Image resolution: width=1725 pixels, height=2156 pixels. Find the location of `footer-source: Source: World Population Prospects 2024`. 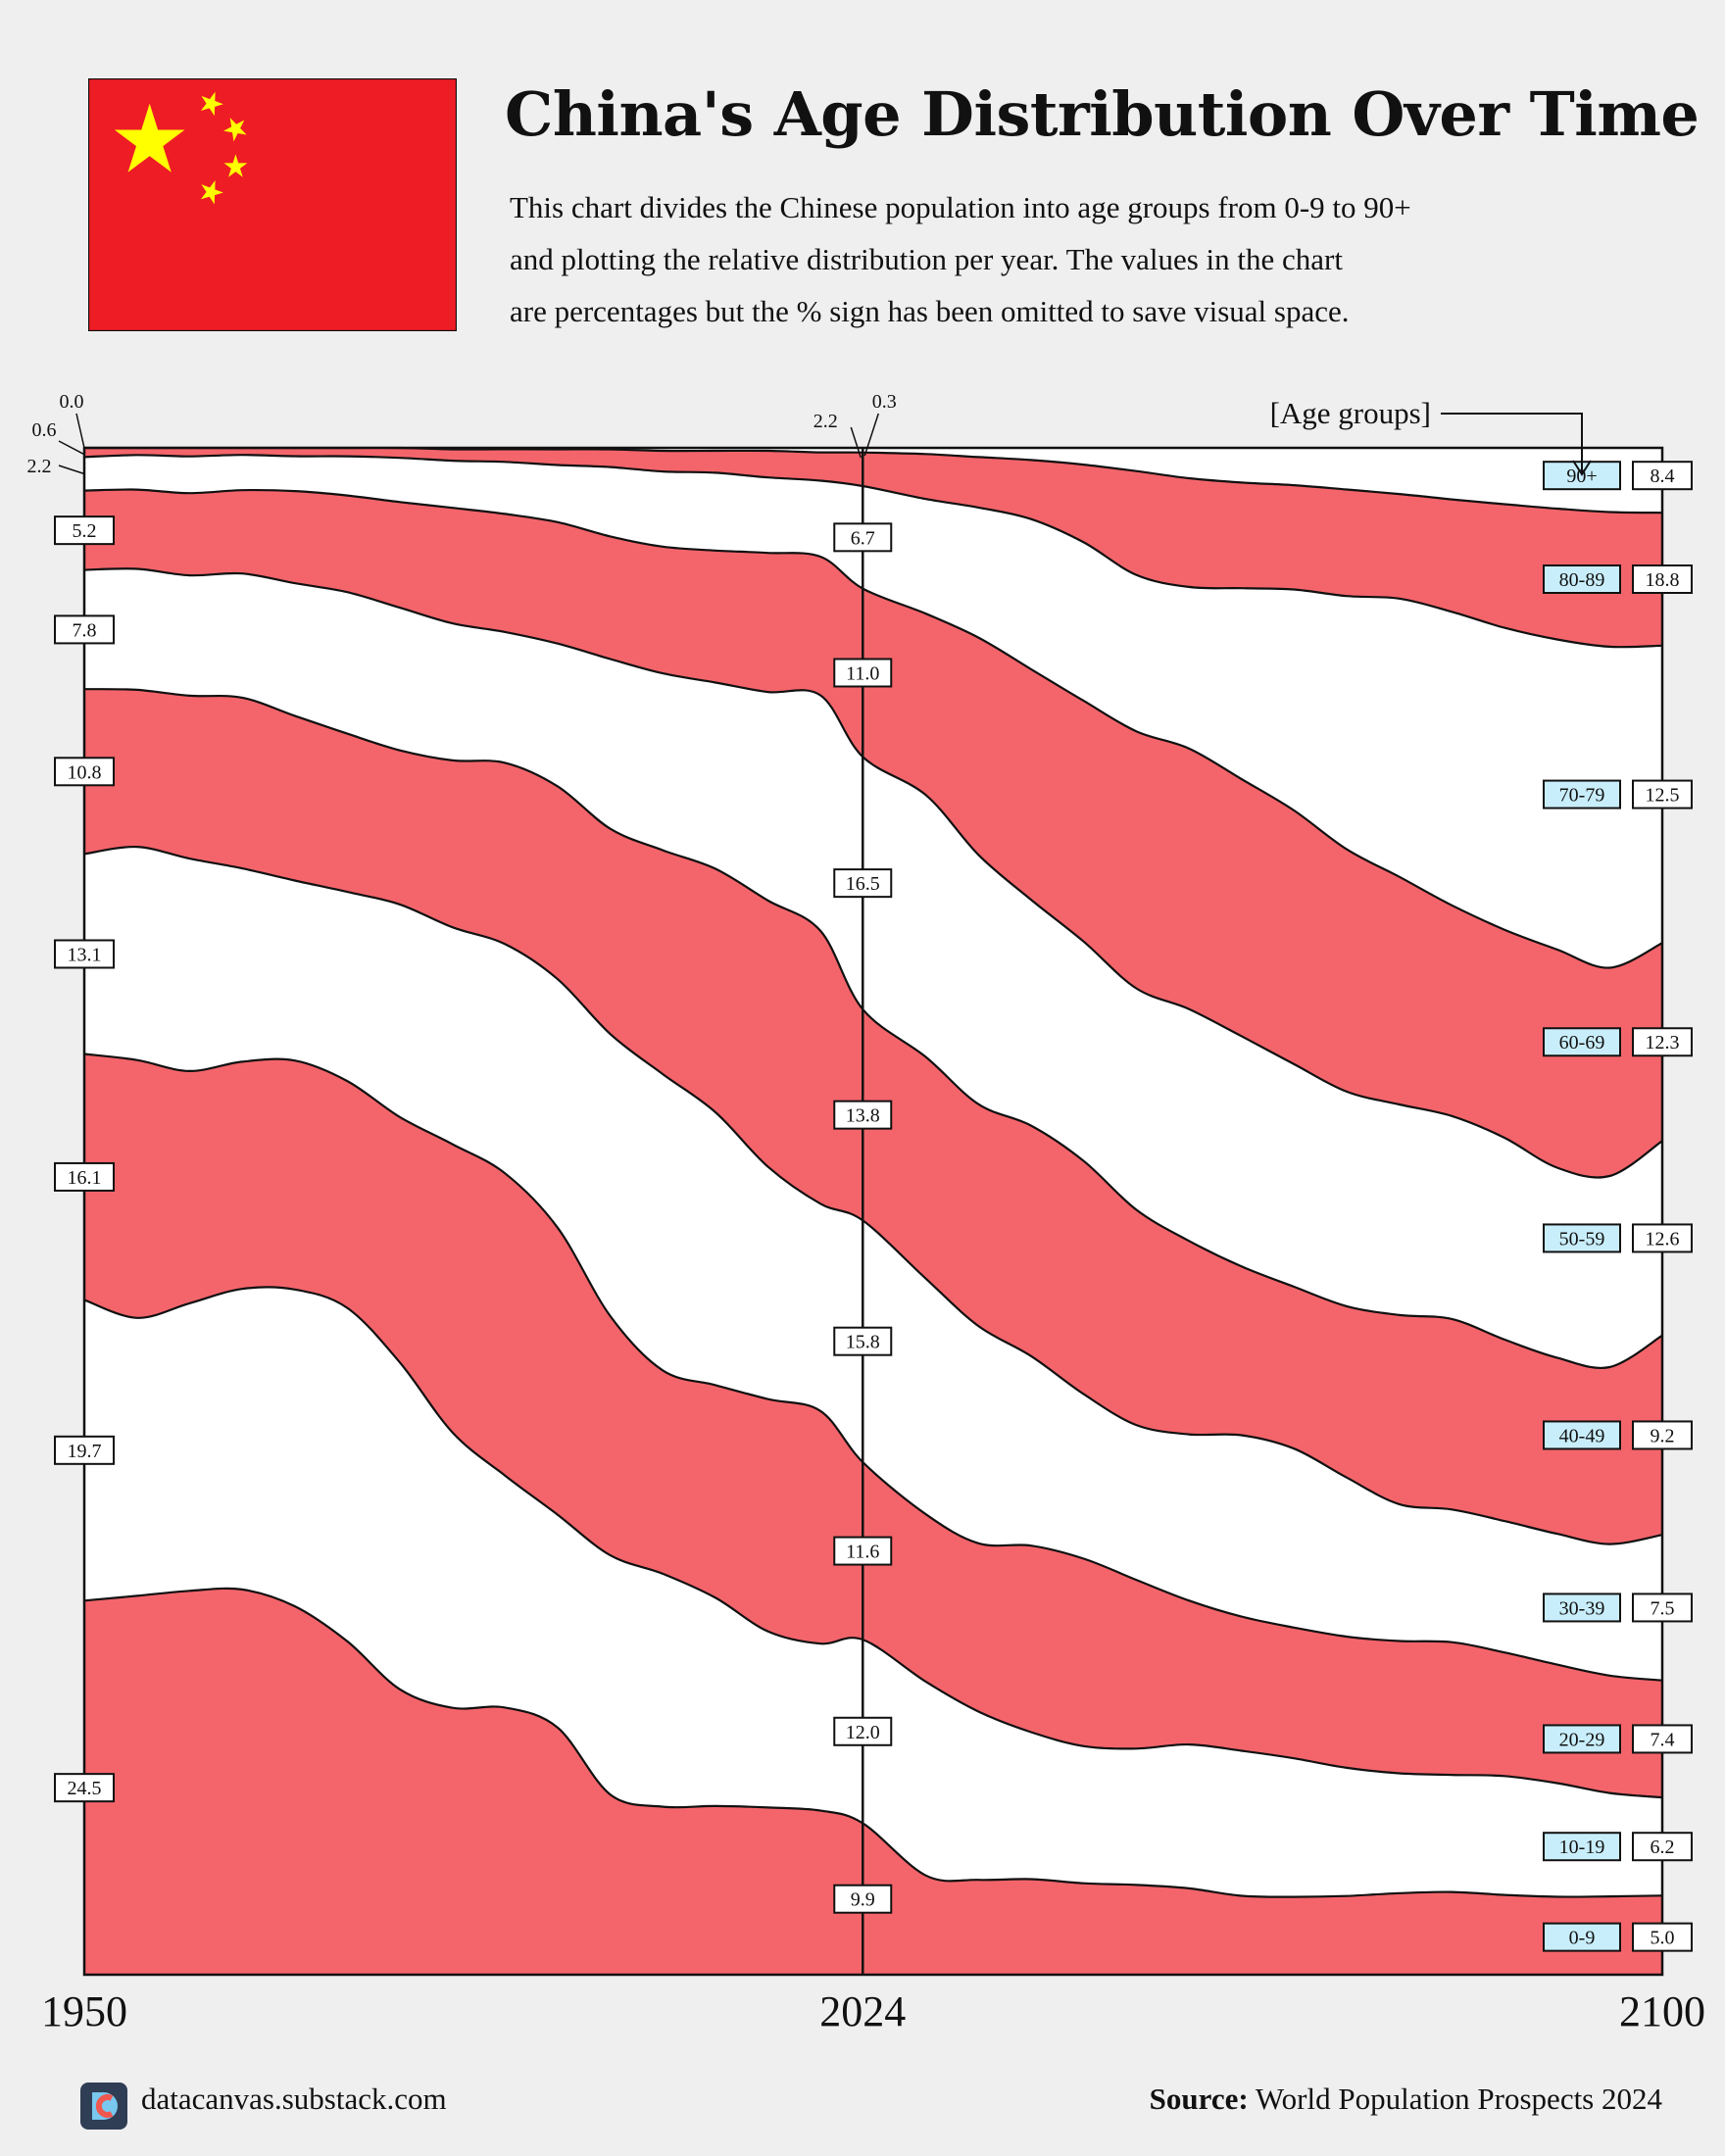

footer-source: Source: World Population Prospects 2024 is located at coordinates (1406, 2099).